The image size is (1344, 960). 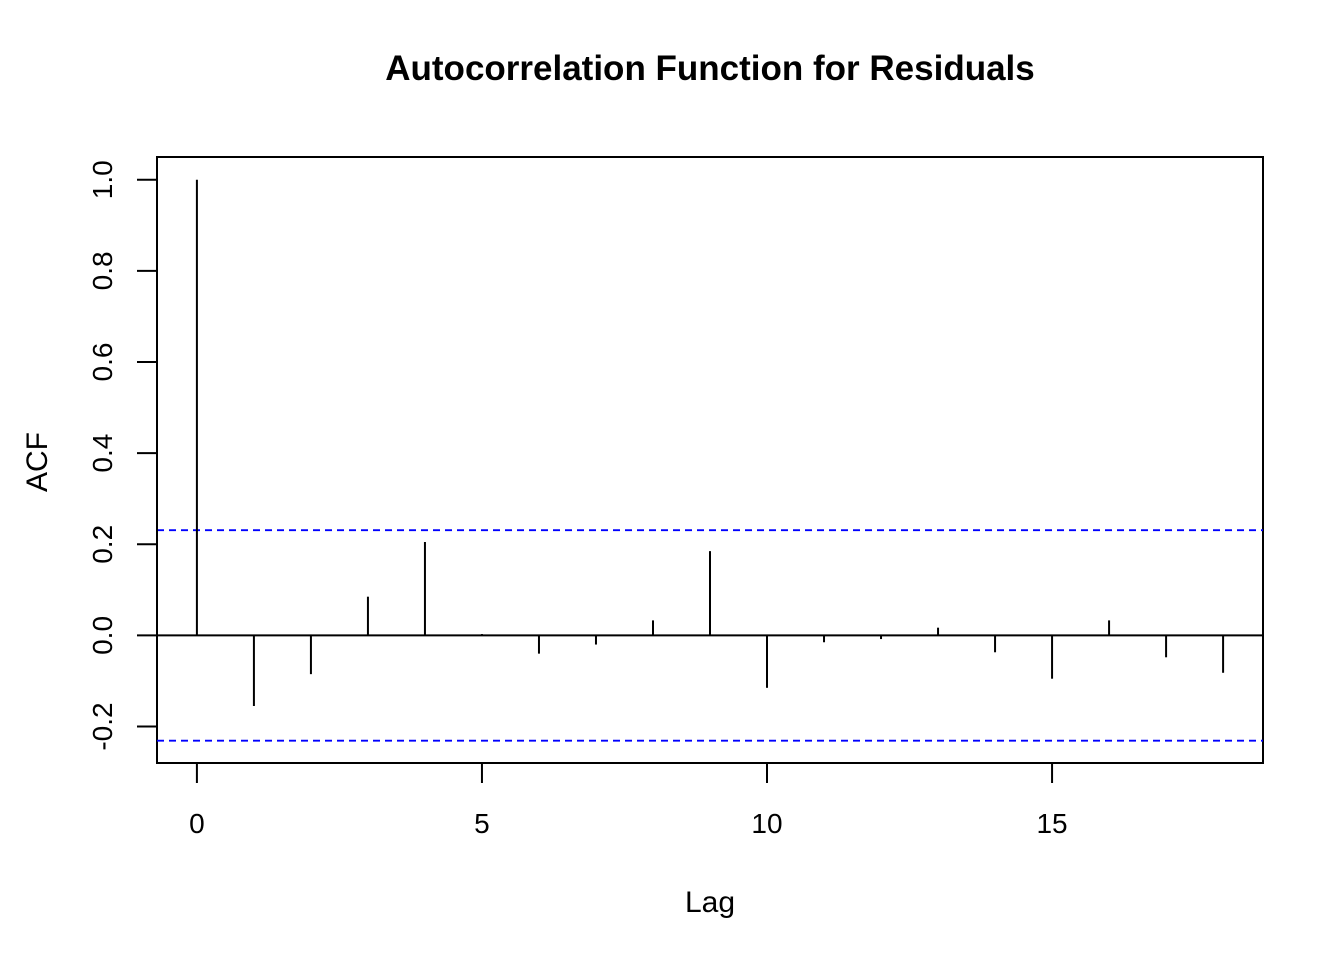 What do you see at coordinates (37, 462) in the screenshot?
I see `y-axis-label: ACF` at bounding box center [37, 462].